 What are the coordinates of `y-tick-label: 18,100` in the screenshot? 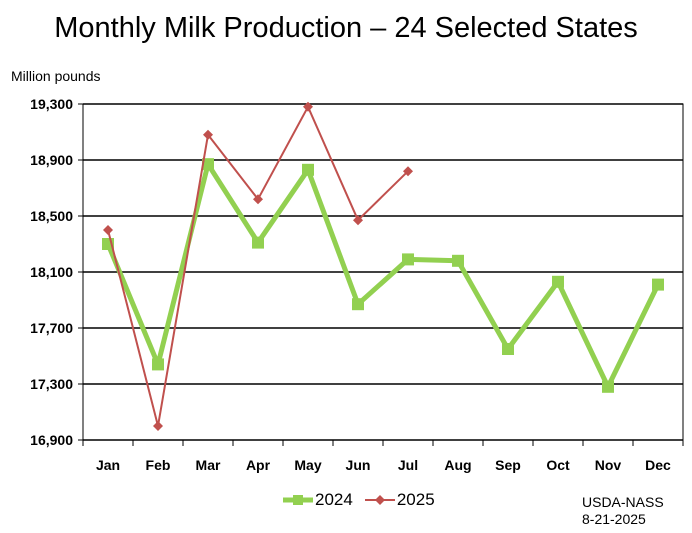 It's located at (51, 272).